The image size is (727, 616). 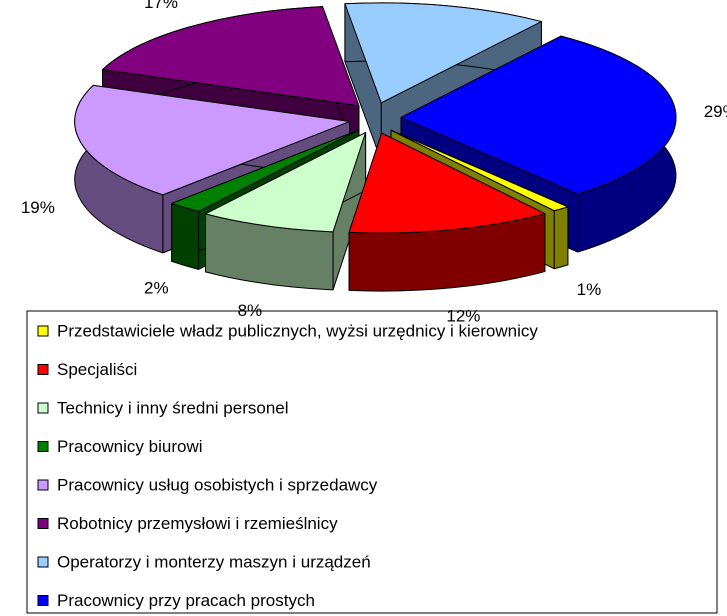 What do you see at coordinates (217, 484) in the screenshot?
I see `legend-label: Pracownicy usług osobistych i sprzedawcy` at bounding box center [217, 484].